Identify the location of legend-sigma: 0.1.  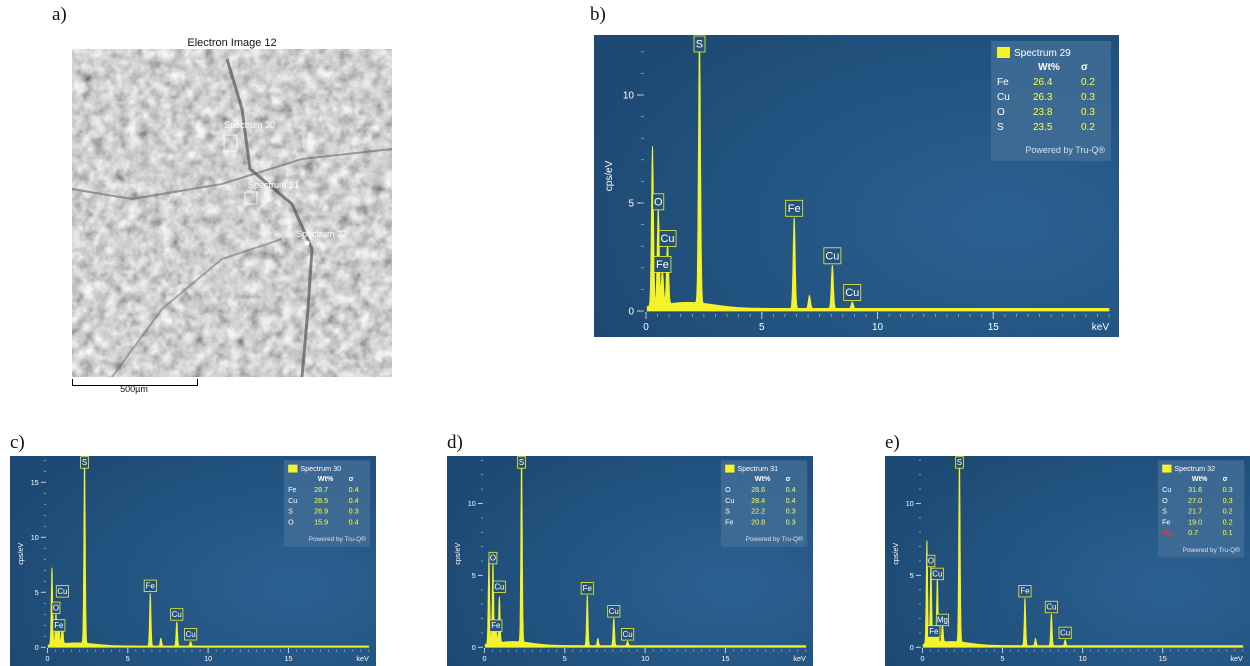
(1228, 532).